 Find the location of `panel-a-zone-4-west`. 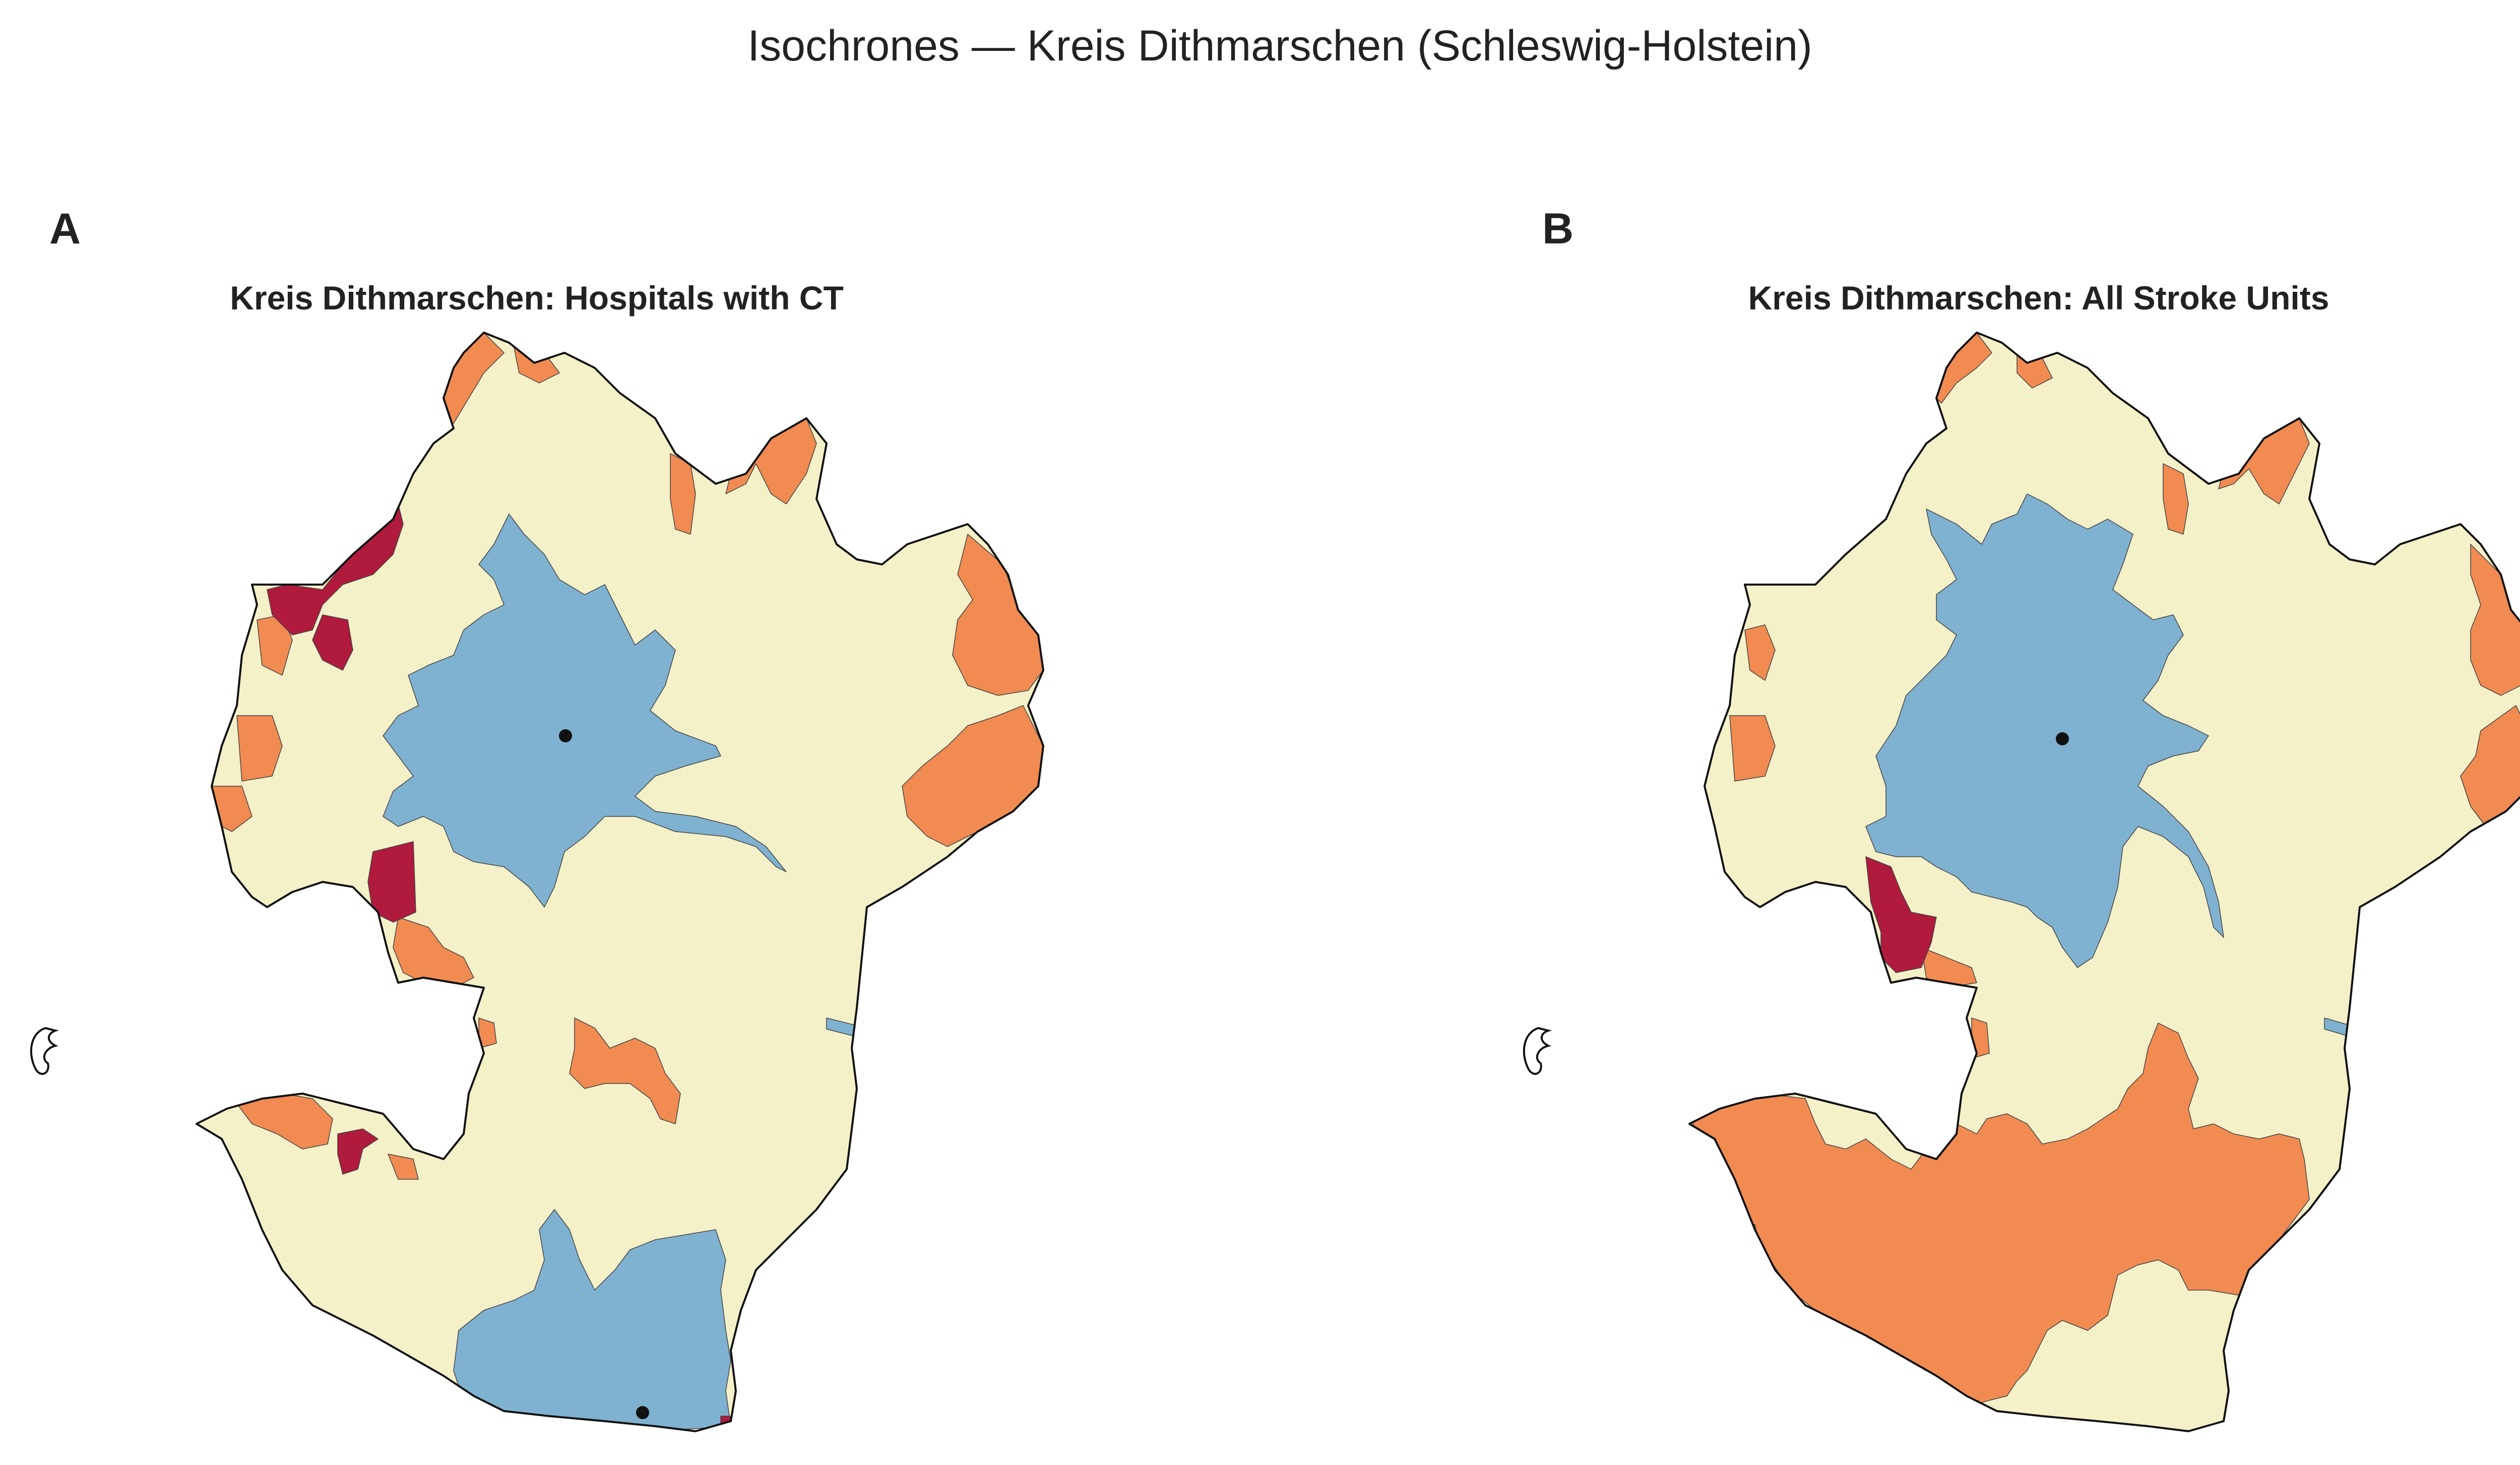

panel-a-zone-4-west is located at coordinates (391, 882).